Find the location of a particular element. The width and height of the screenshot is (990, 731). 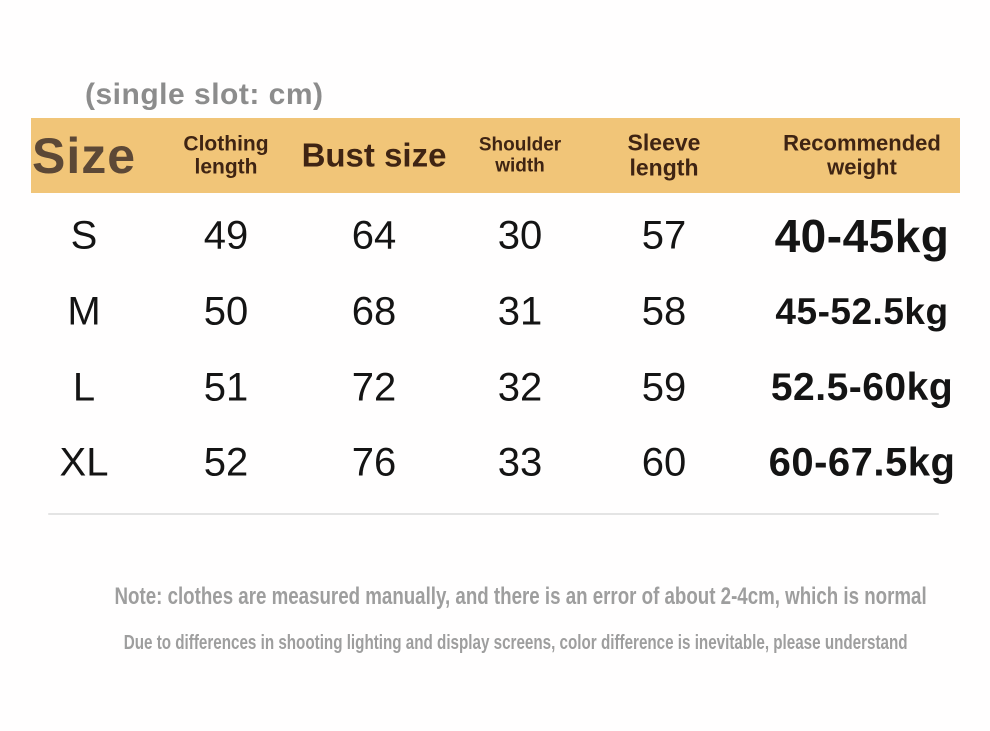

size-cell: M is located at coordinates (84, 311).